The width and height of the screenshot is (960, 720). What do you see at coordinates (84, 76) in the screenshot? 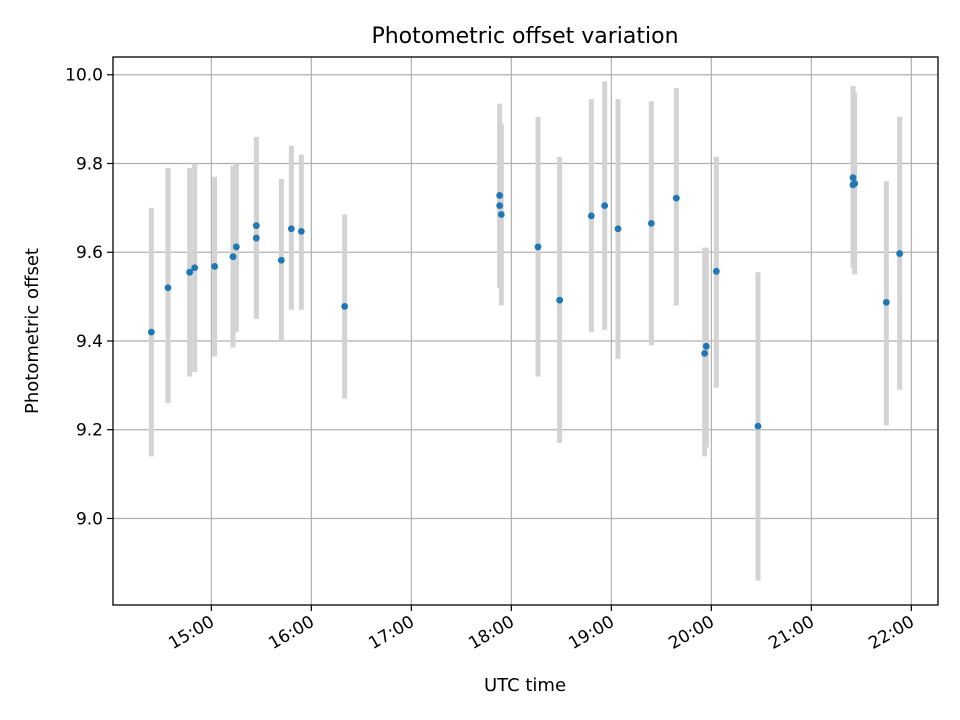
I see `y-tick-label: 10.0` at bounding box center [84, 76].